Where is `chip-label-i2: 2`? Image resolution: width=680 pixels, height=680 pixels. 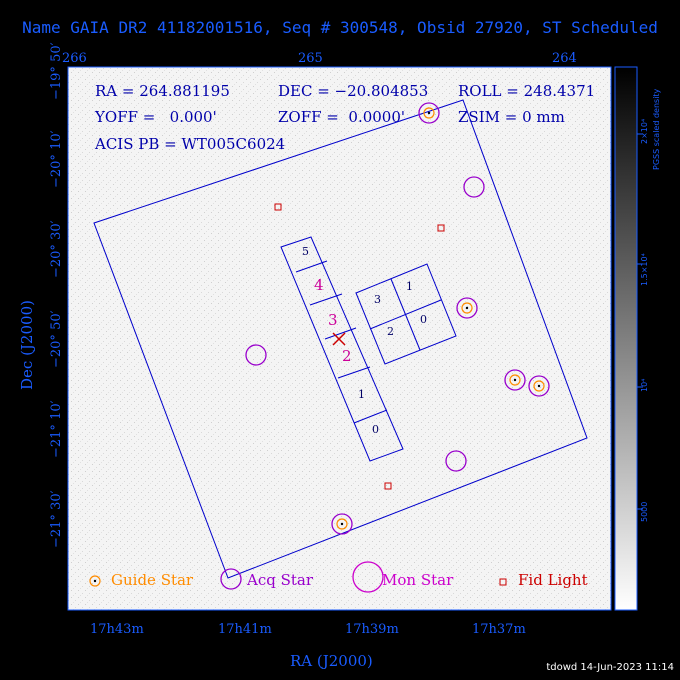
chip-label-i2: 2 is located at coordinates (390, 331).